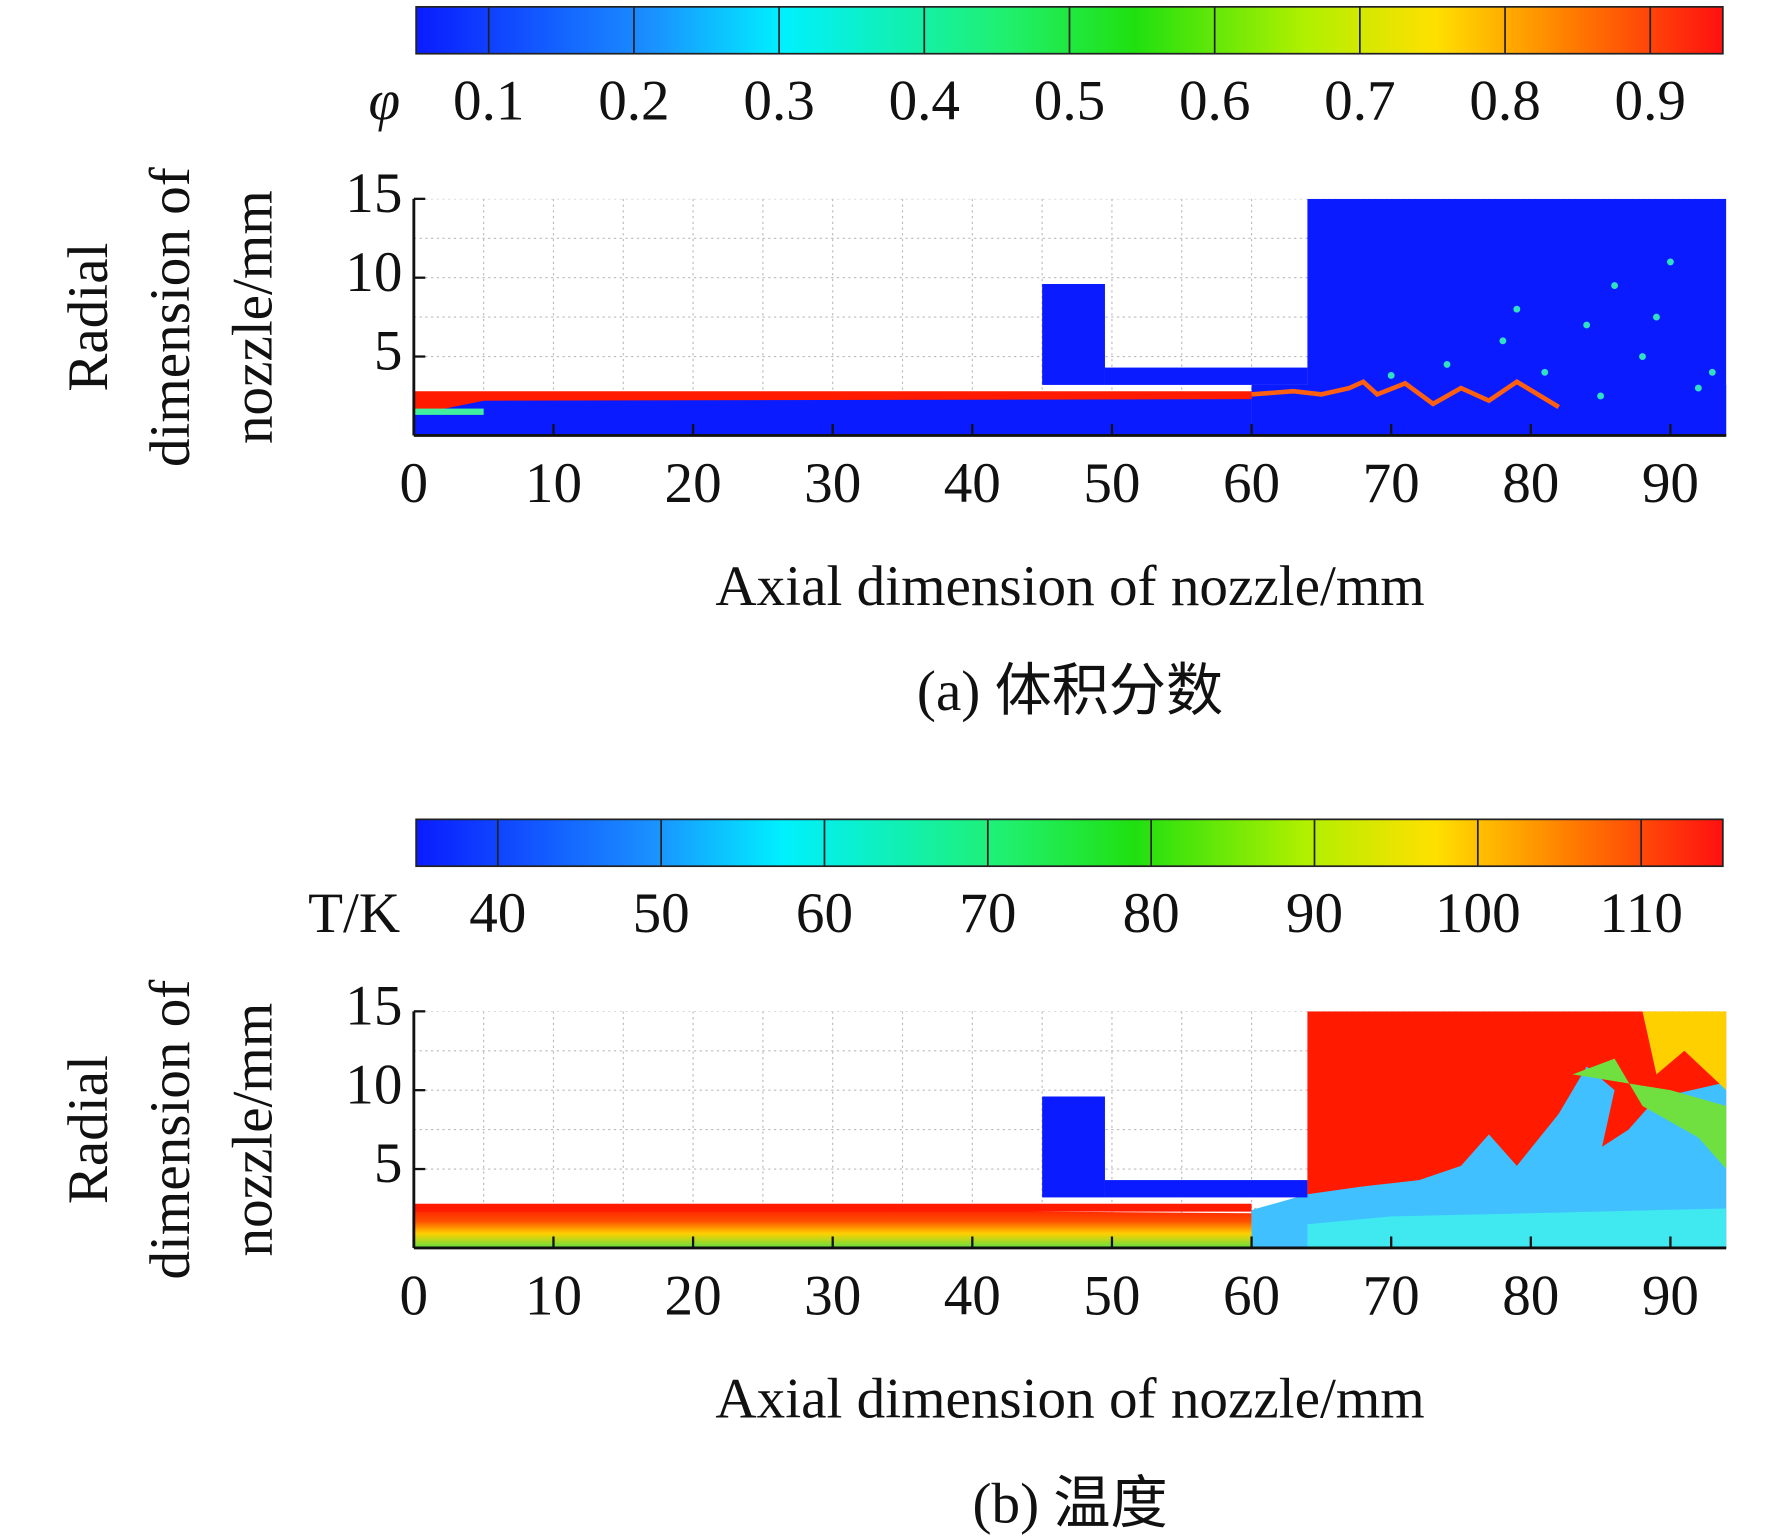 The image size is (1772, 1537). Describe the element at coordinates (1641, 913) in the screenshot. I see `colorbar-tick-label: 110` at that location.